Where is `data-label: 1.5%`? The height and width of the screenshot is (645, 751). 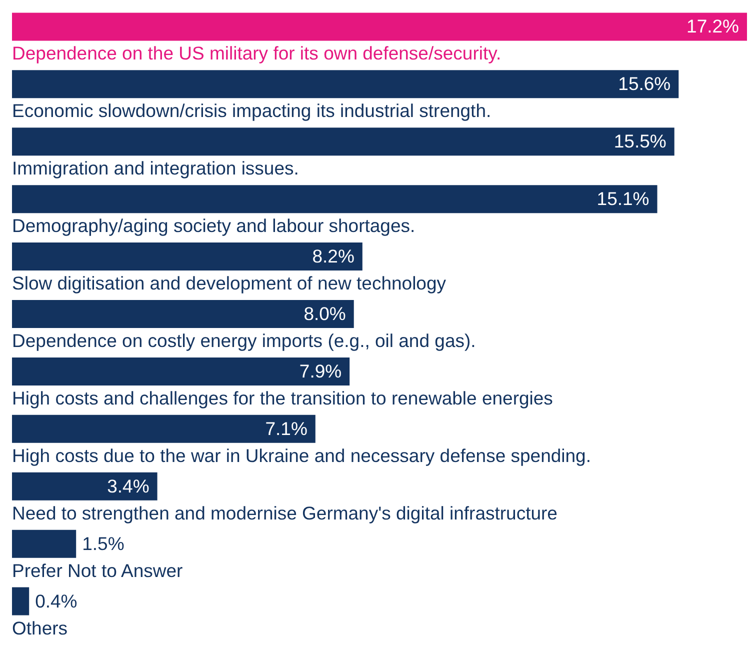 data-label: 1.5% is located at coordinates (103, 543).